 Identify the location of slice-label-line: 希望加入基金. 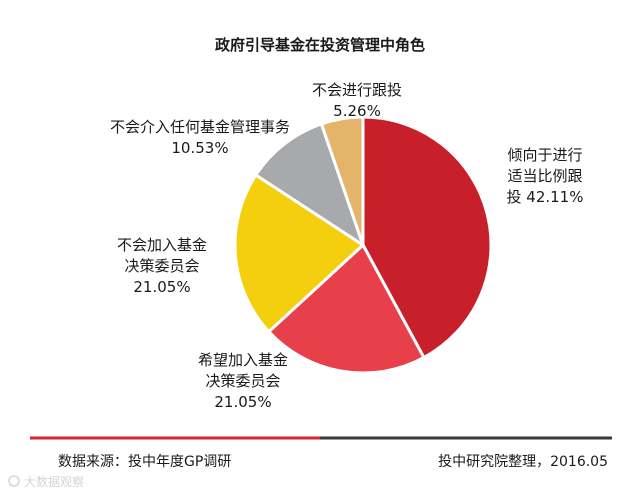
(243, 360).